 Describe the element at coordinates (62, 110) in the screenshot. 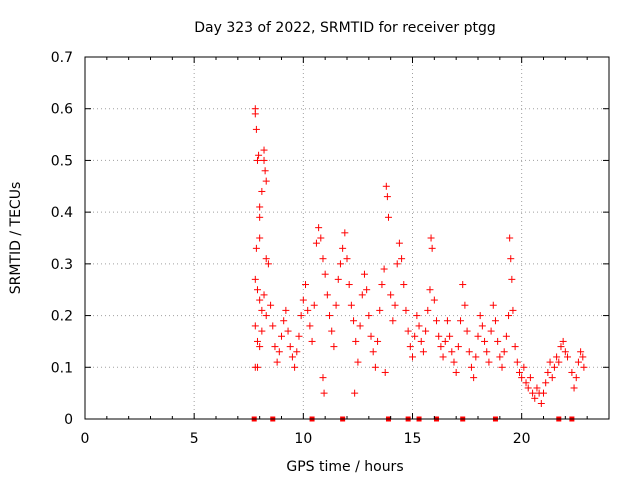

I see `y-tick-label: 0.6` at that location.